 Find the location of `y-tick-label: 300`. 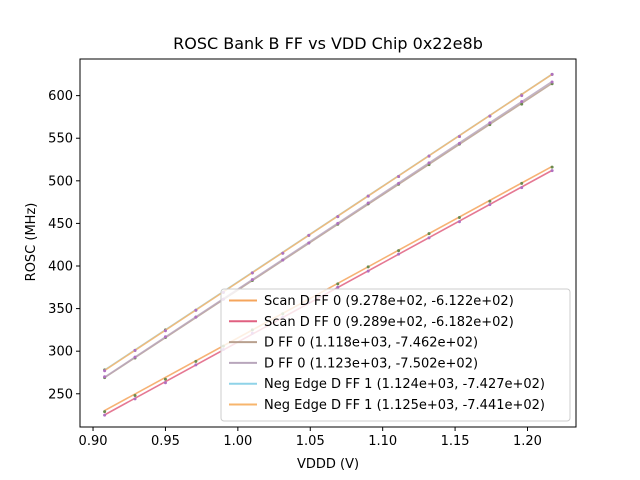

y-tick-label: 300 is located at coordinates (60, 352).